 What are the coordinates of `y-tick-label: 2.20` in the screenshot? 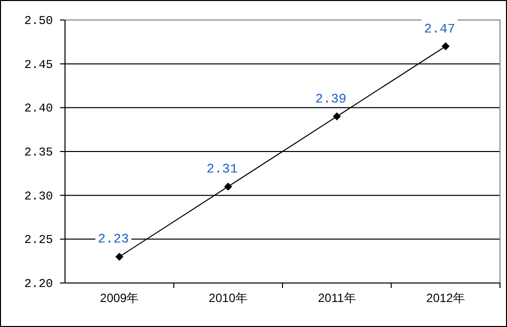 It's located at (38, 284).